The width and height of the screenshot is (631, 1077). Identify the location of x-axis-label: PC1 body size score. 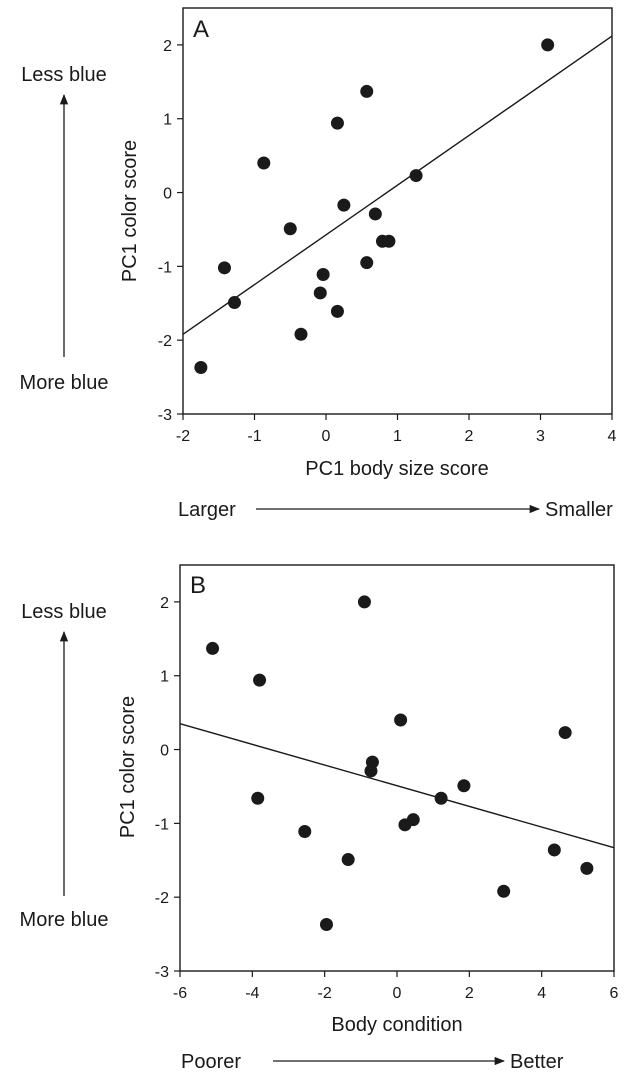
(396, 469).